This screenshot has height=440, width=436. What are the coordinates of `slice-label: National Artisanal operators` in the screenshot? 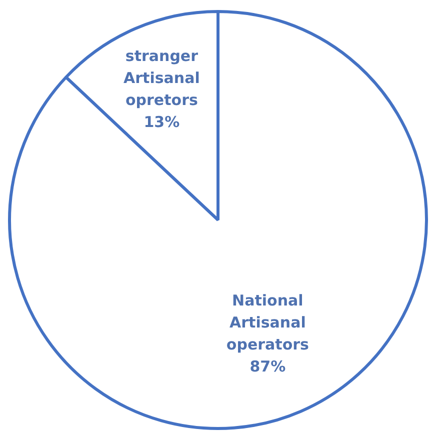 It's located at (268, 323).